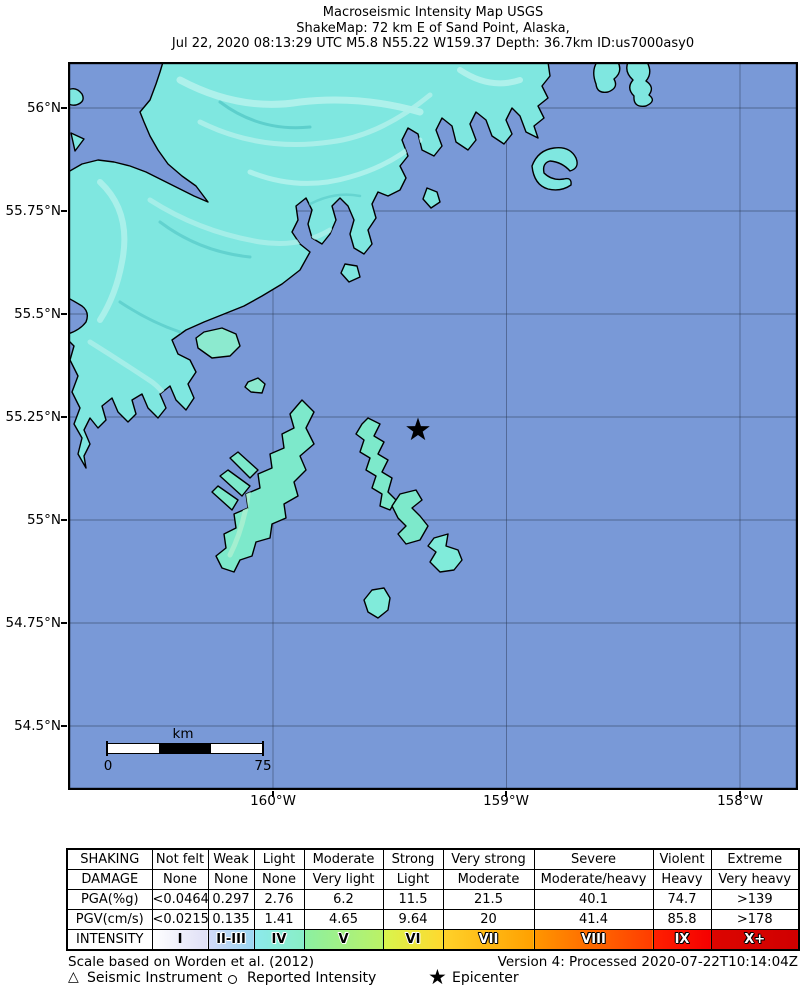 The height and width of the screenshot is (1001, 806). What do you see at coordinates (488, 919) in the screenshot?
I see `cell: 20` at bounding box center [488, 919].